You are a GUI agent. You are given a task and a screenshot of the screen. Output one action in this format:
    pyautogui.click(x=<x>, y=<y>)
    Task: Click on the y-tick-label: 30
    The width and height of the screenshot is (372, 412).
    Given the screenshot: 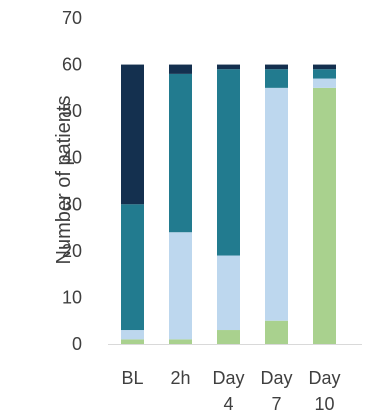 What is the action you would take?
    pyautogui.click(x=72, y=204)
    